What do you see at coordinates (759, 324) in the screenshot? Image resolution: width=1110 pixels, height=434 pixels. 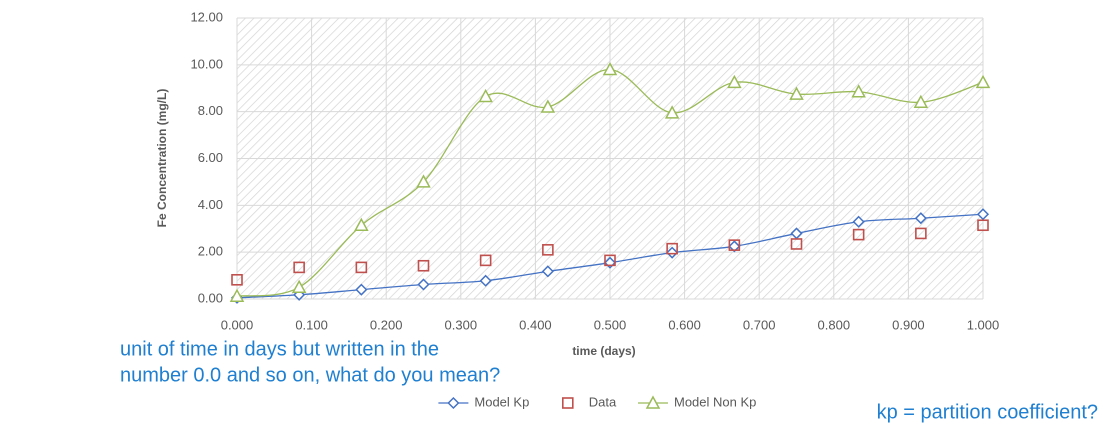 I see `x-tick-label: 0.700` at bounding box center [759, 324].